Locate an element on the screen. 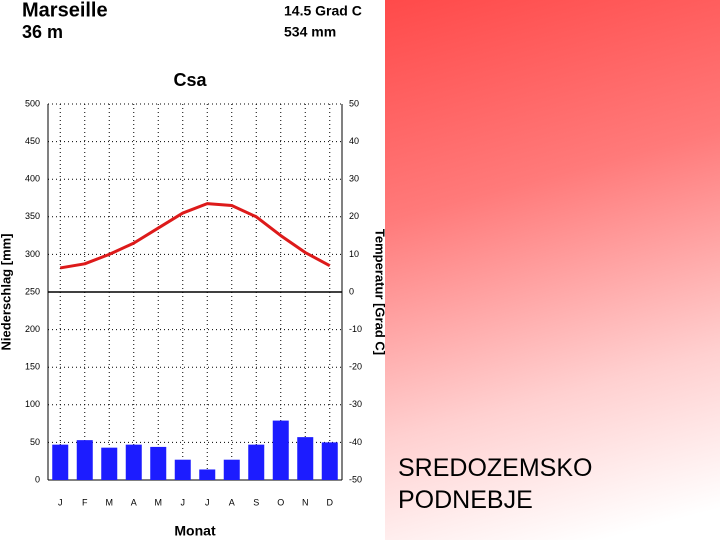 The width and height of the screenshot is (720, 540). y-axis-label: Niederschlag [mm] is located at coordinates (6, 291).